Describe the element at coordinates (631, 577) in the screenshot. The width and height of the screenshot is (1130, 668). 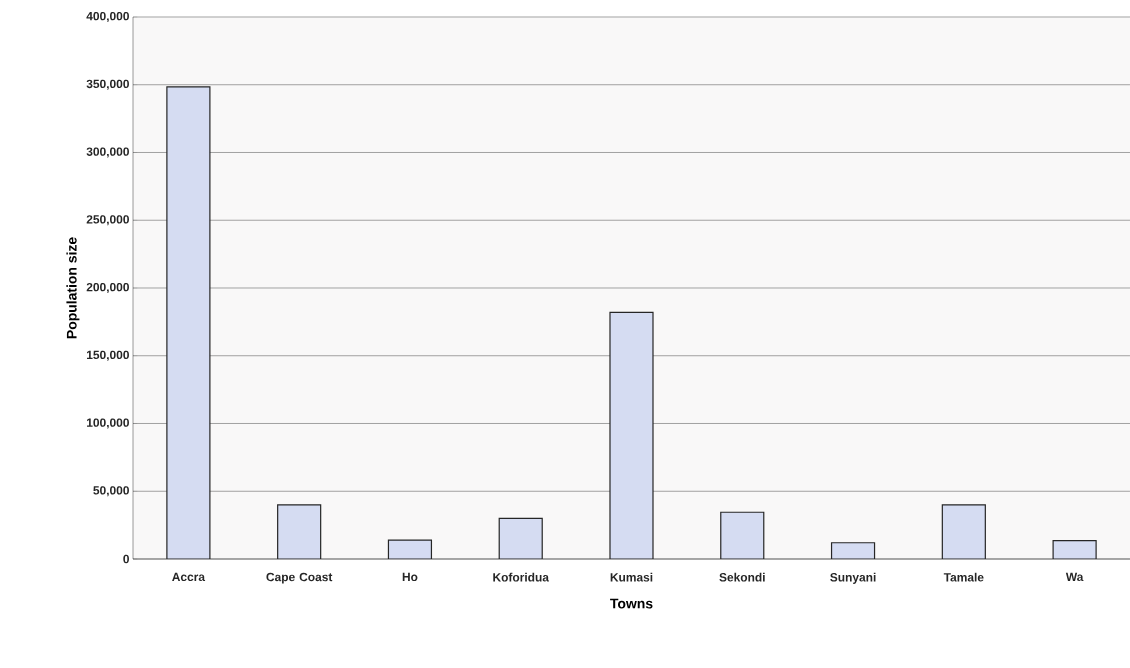
I see `x-tick-label: Kumasi` at that location.